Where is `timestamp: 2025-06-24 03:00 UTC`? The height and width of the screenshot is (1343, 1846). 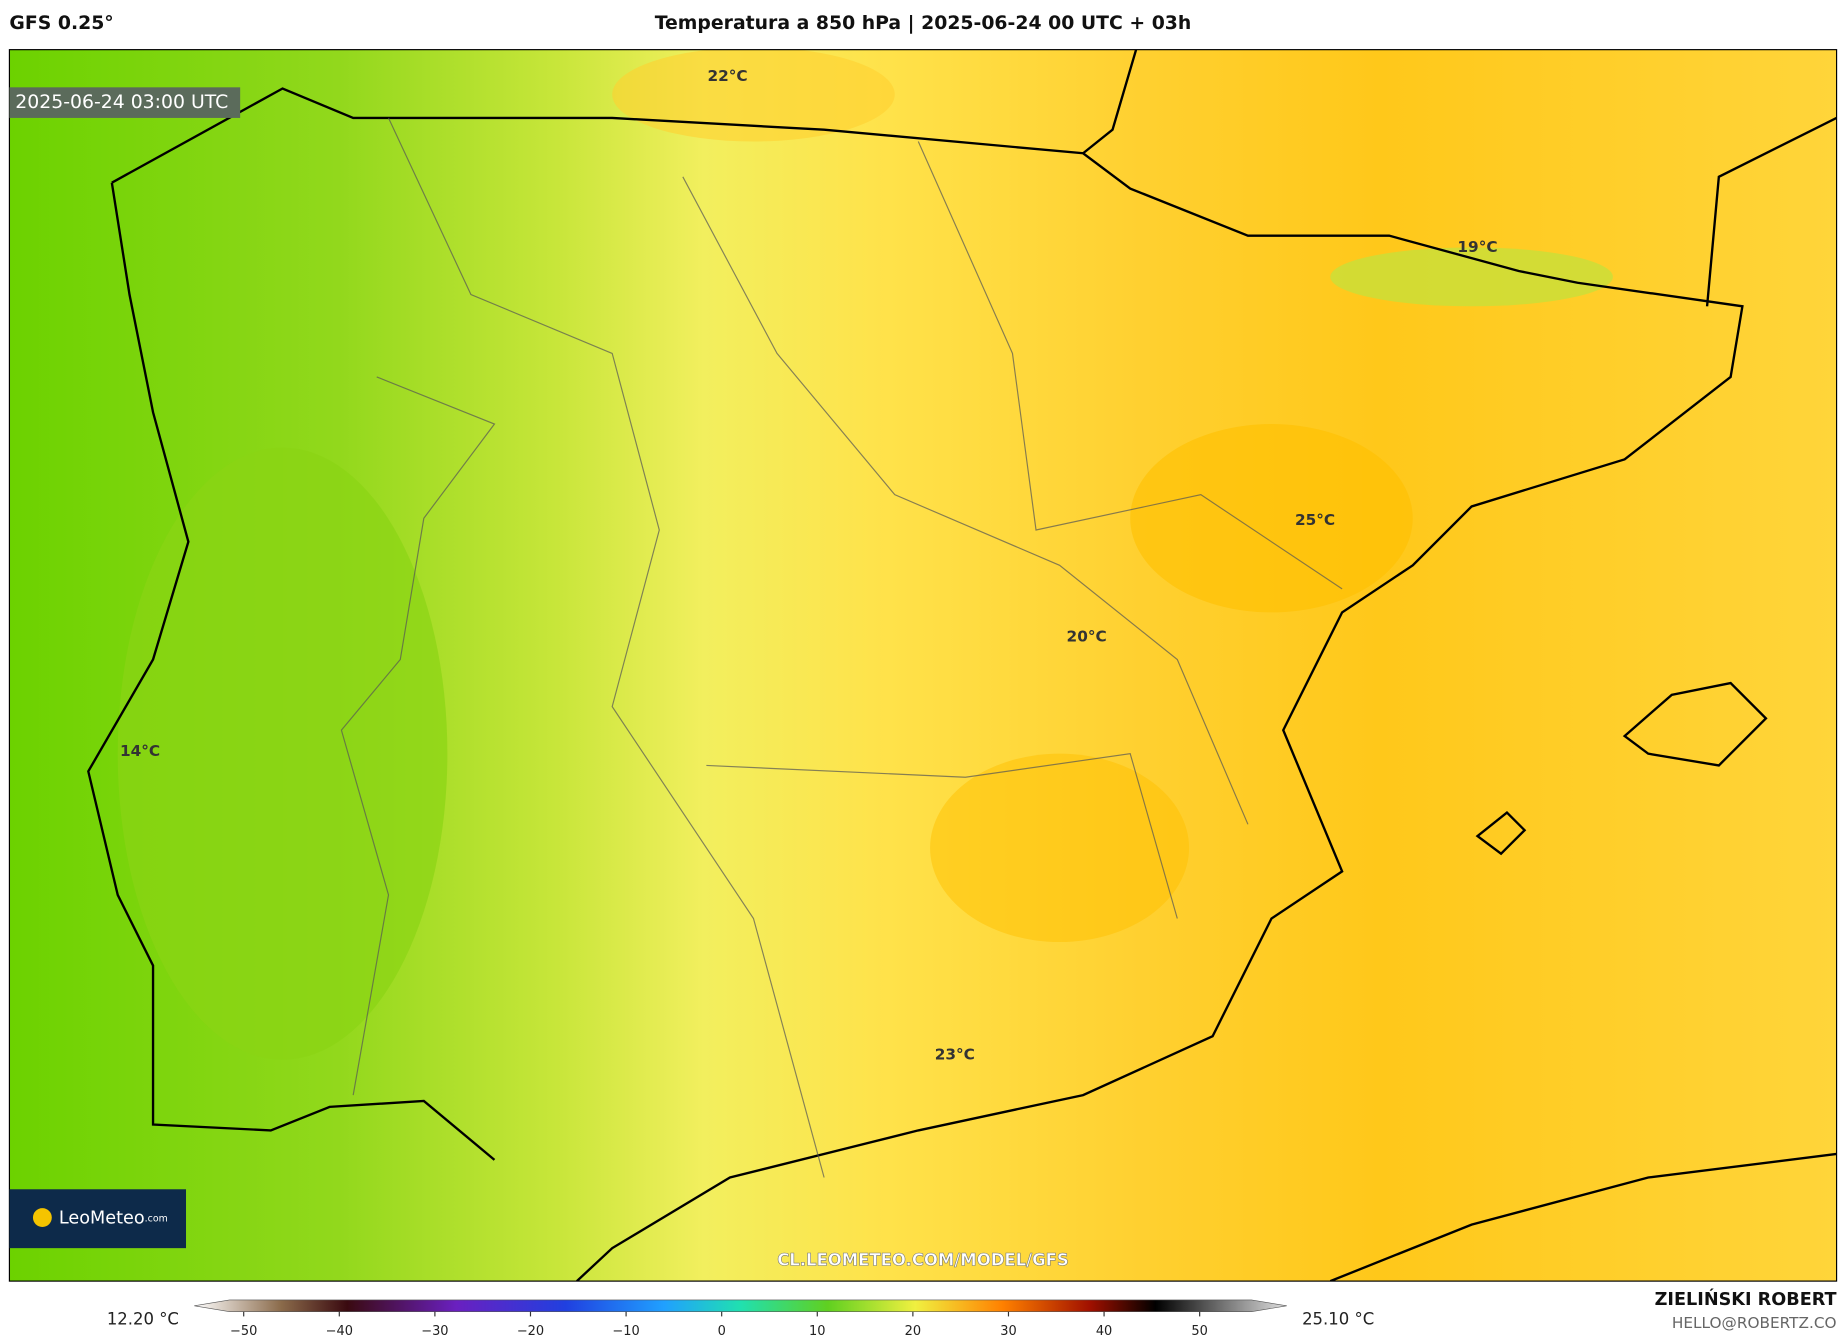
timestamp: 2025-06-24 03:00 UTC is located at coordinates (121, 102).